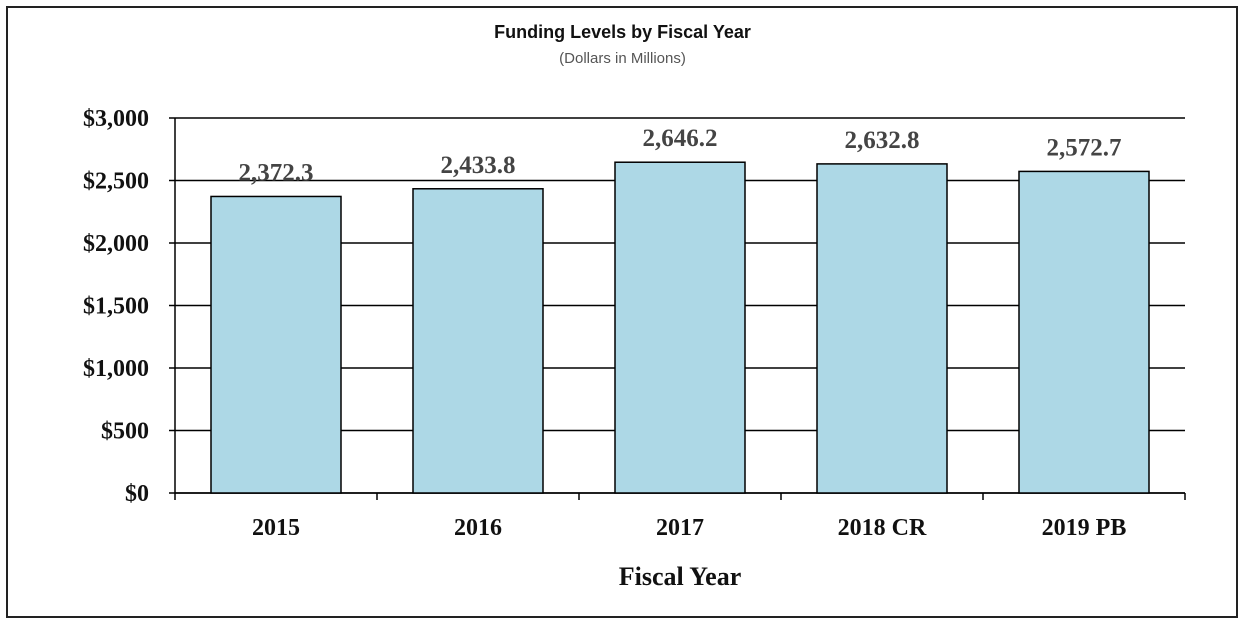 This screenshot has width=1245, height=625. I want to click on chart-title: Funding Levels by Fiscal Year, so click(622, 32).